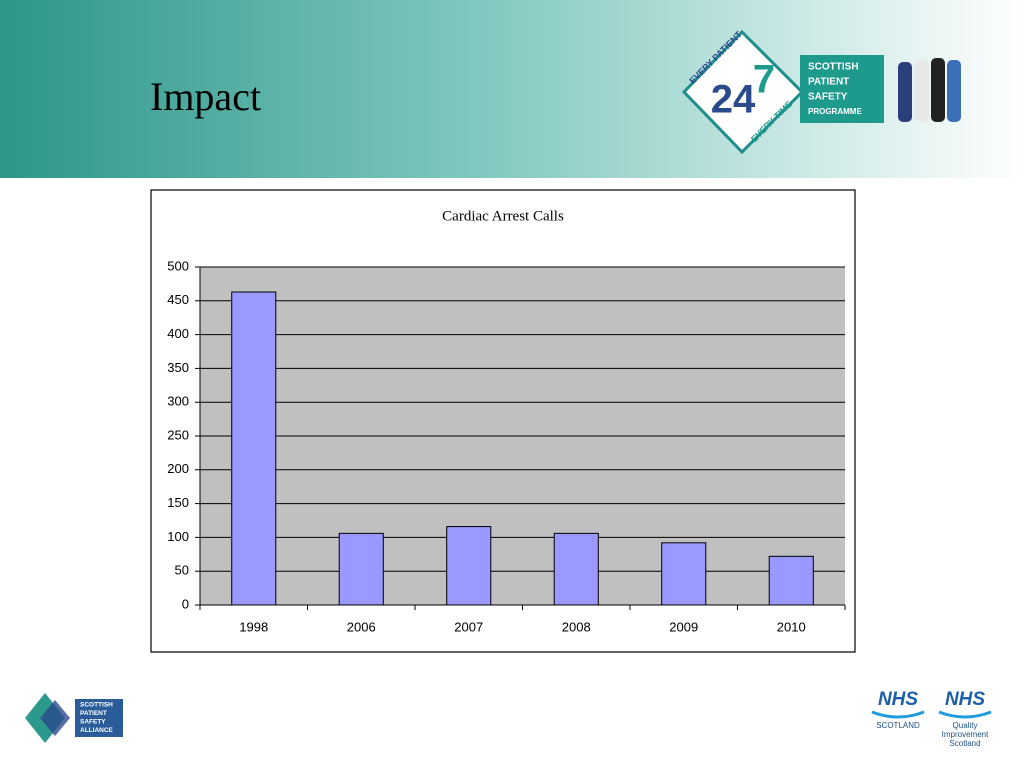  What do you see at coordinates (842, 89) in the screenshot?
I see `logo-panel` at bounding box center [842, 89].